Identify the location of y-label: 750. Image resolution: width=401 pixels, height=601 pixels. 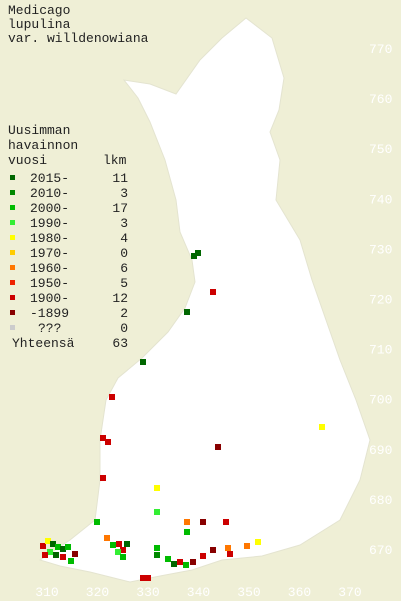
(380, 149).